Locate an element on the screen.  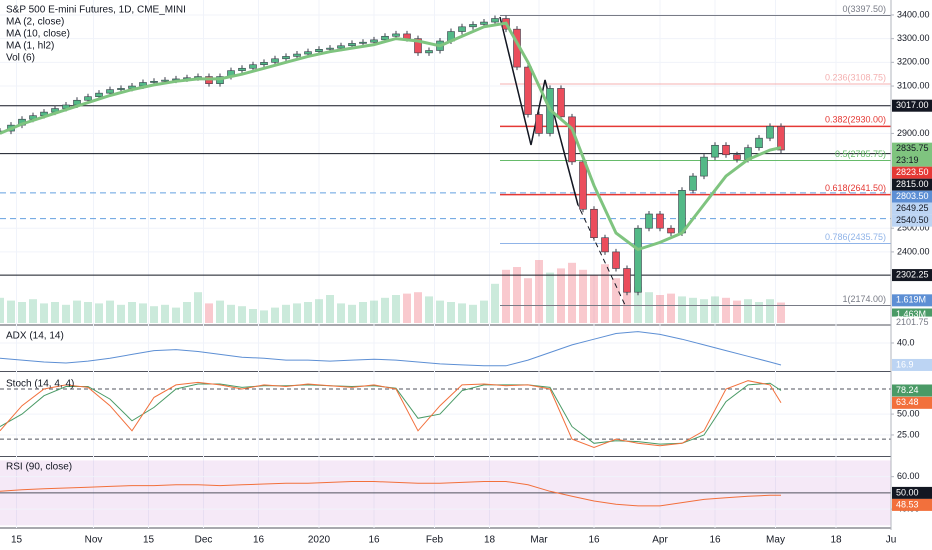
volume-label-bg is located at coordinates (912, 300).